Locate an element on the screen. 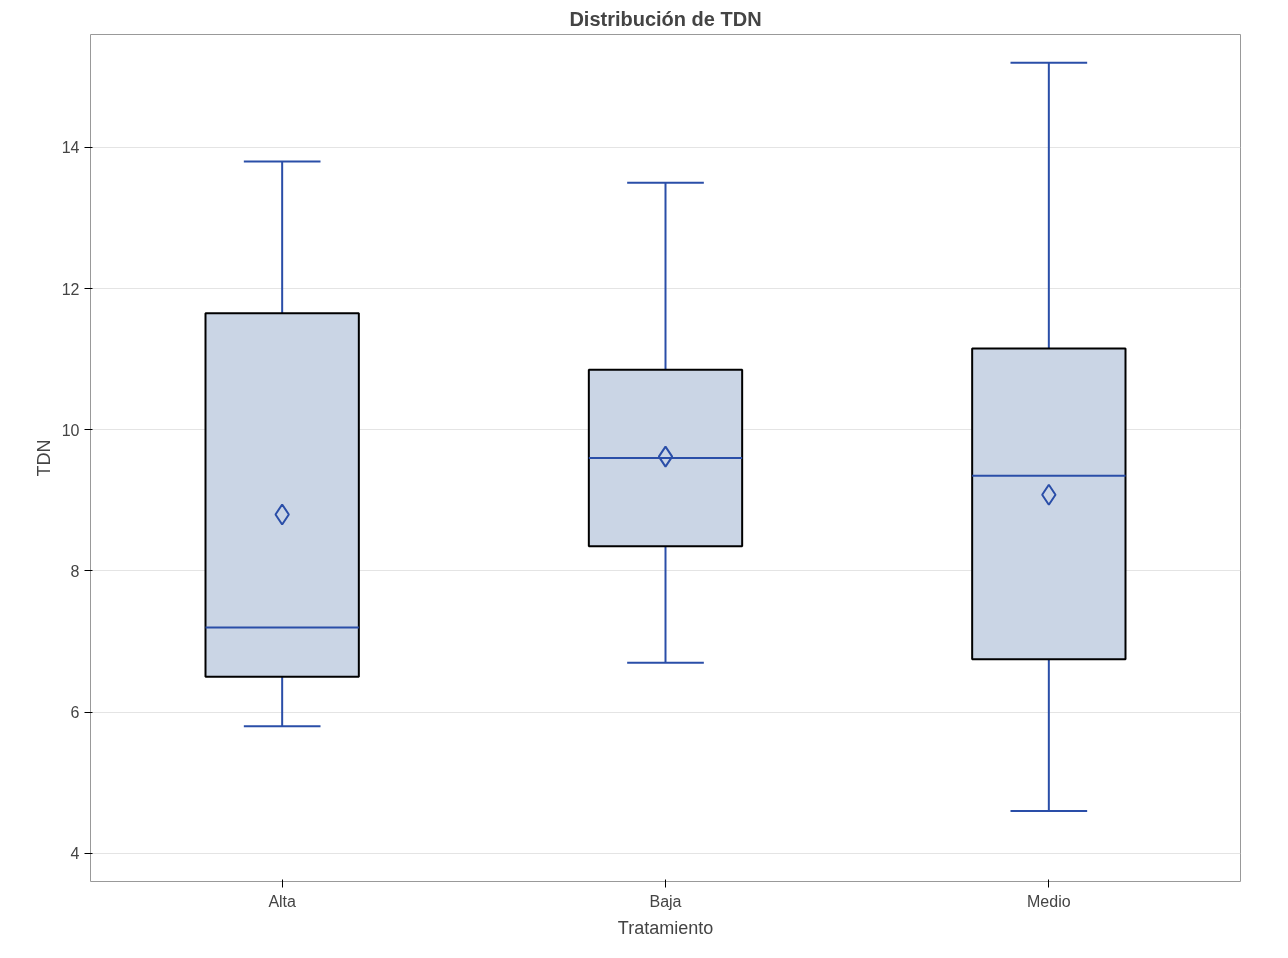 Image resolution: width=1288 pixels, height=958 pixels. x-axis-title: Tratamiento is located at coordinates (665, 927).